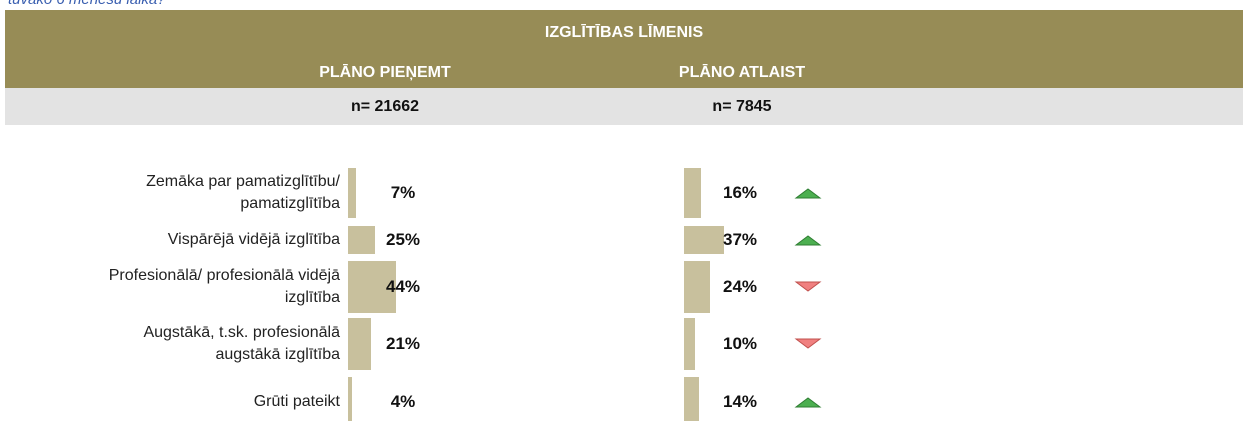 This screenshot has height=421, width=1252. What do you see at coordinates (403, 192) in the screenshot?
I see `value-label: 7%` at bounding box center [403, 192].